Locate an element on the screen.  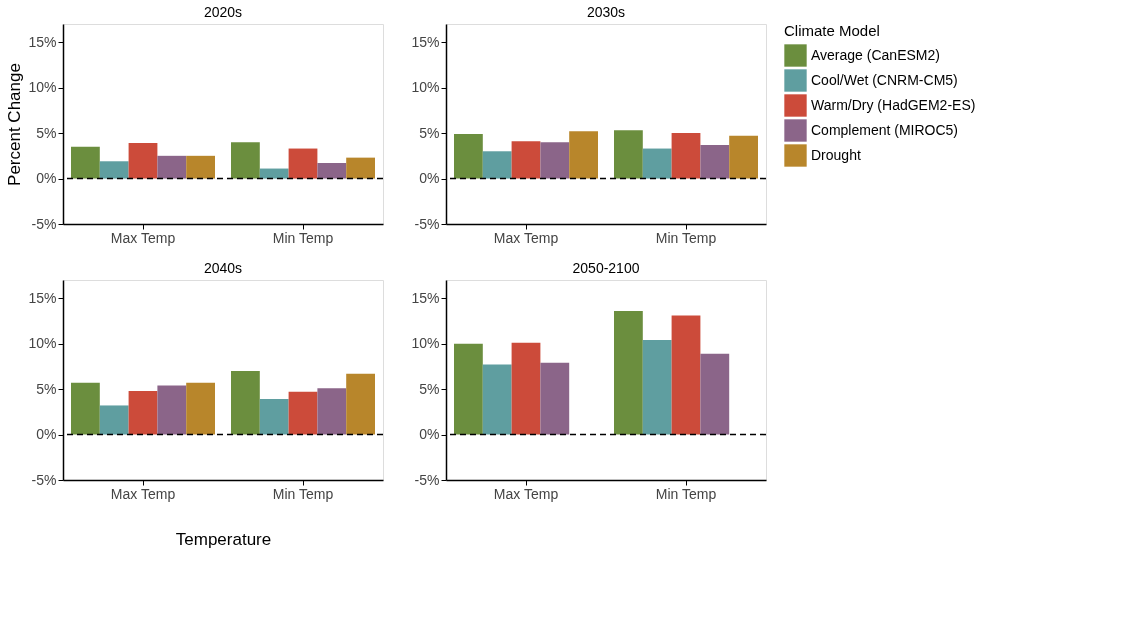
legend-label: Warm/Dry (HadGEM2-ES) is located at coordinates (893, 104).